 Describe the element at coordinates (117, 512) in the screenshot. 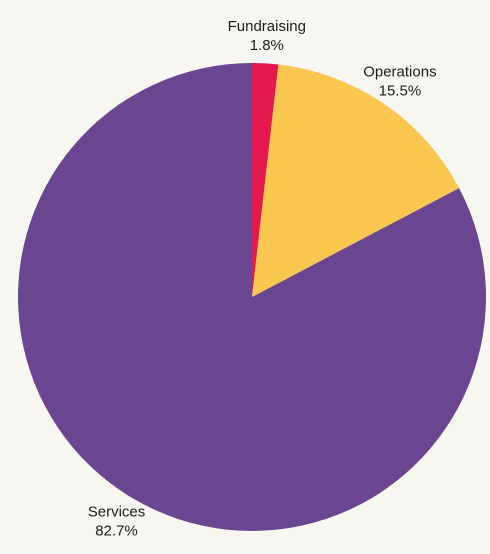

I see `slice-label-services: Services` at that location.